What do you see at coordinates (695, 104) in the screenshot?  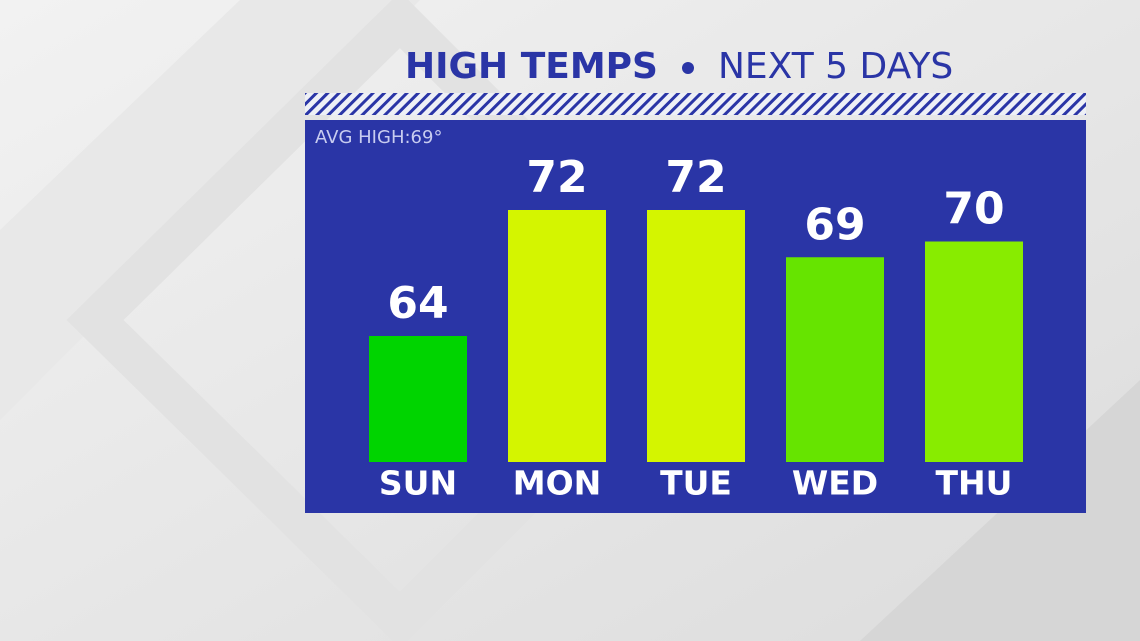 I see `hatch-strip` at bounding box center [695, 104].